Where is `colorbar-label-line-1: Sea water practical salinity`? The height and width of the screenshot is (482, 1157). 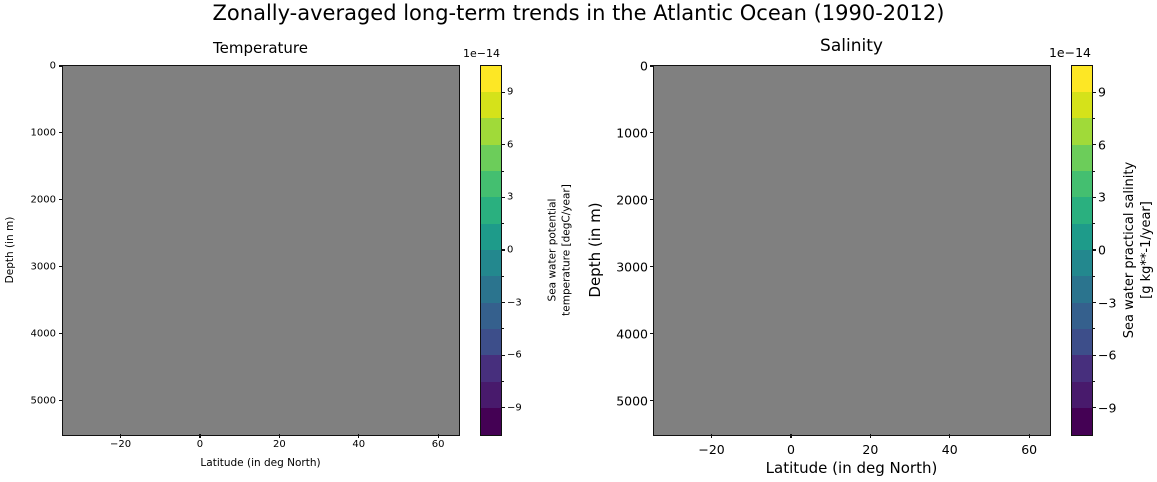
colorbar-label-line-1: Sea water practical salinity is located at coordinates (1130, 250).